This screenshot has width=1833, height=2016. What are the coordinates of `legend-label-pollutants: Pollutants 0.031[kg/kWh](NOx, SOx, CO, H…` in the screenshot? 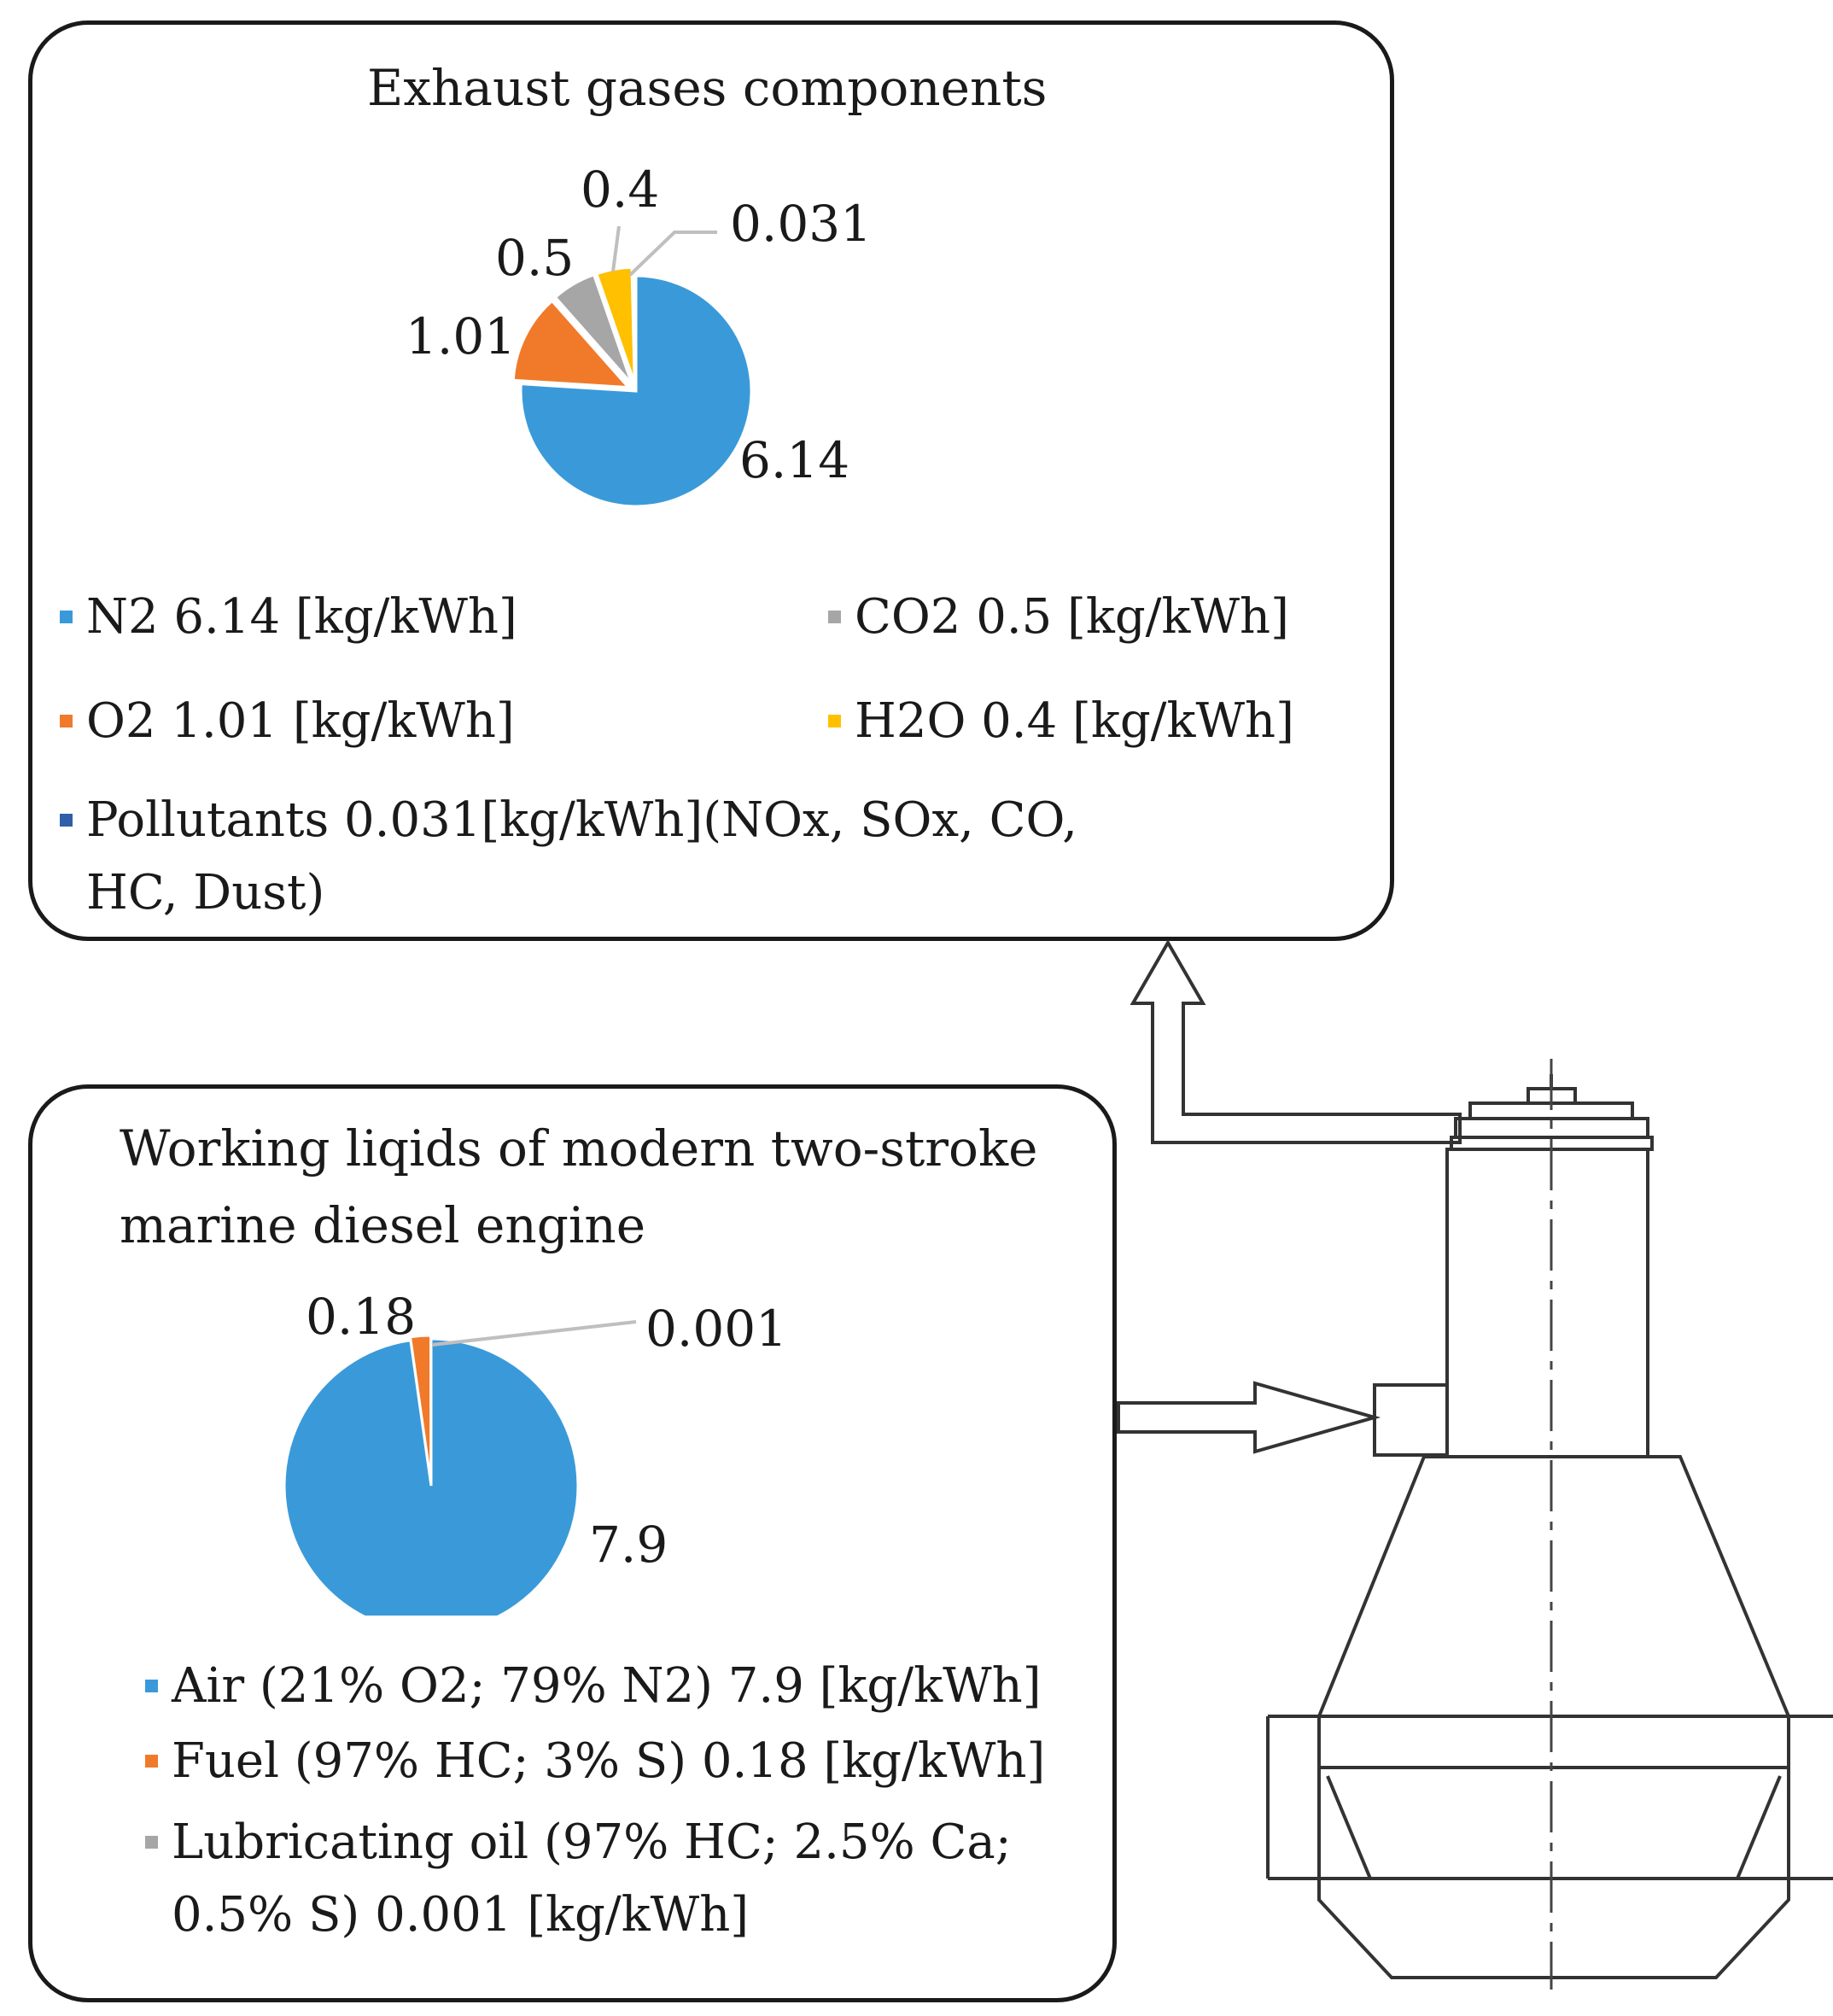 It's located at (582, 856).